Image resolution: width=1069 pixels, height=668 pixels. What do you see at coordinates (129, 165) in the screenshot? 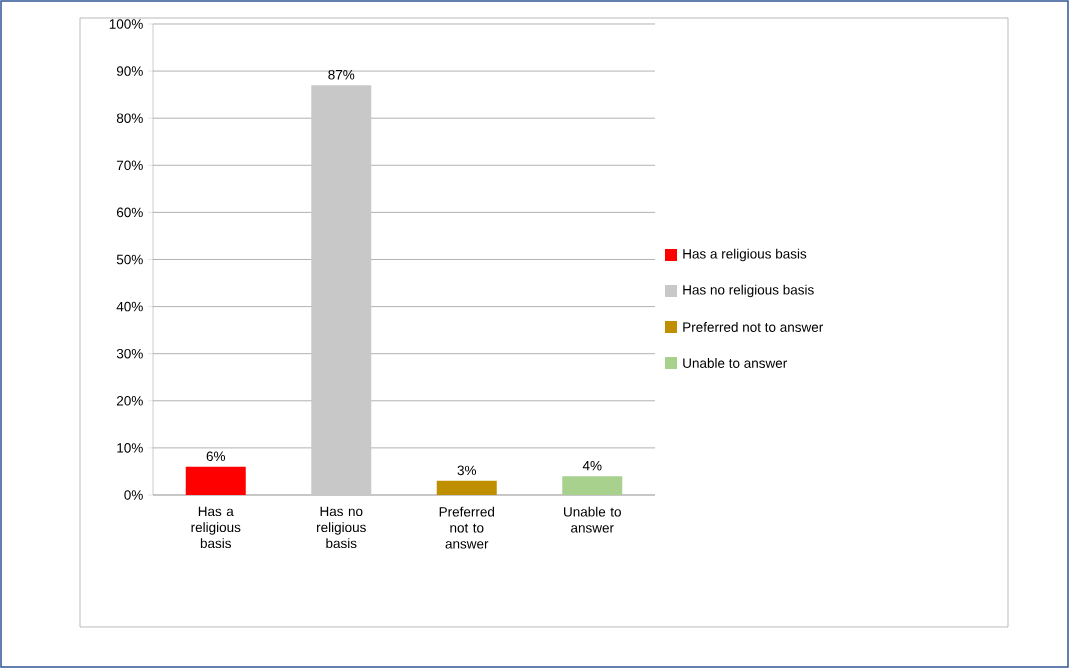
I see `y-tick-label: 70%` at bounding box center [129, 165].